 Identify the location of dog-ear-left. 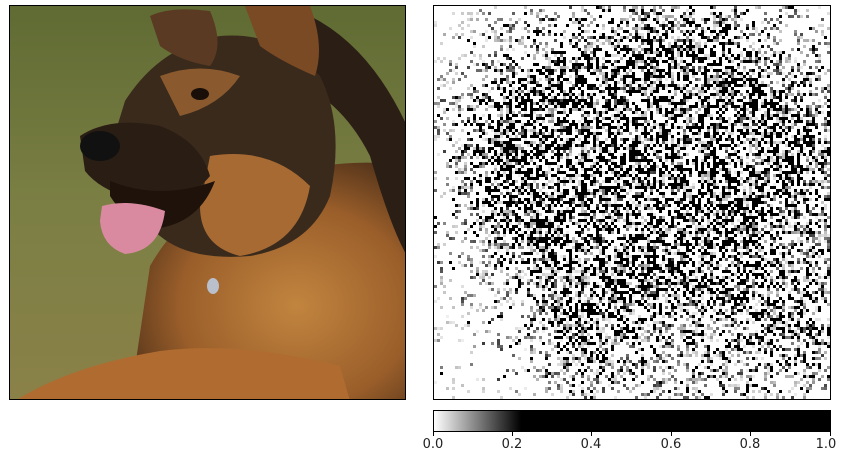
(184, 38).